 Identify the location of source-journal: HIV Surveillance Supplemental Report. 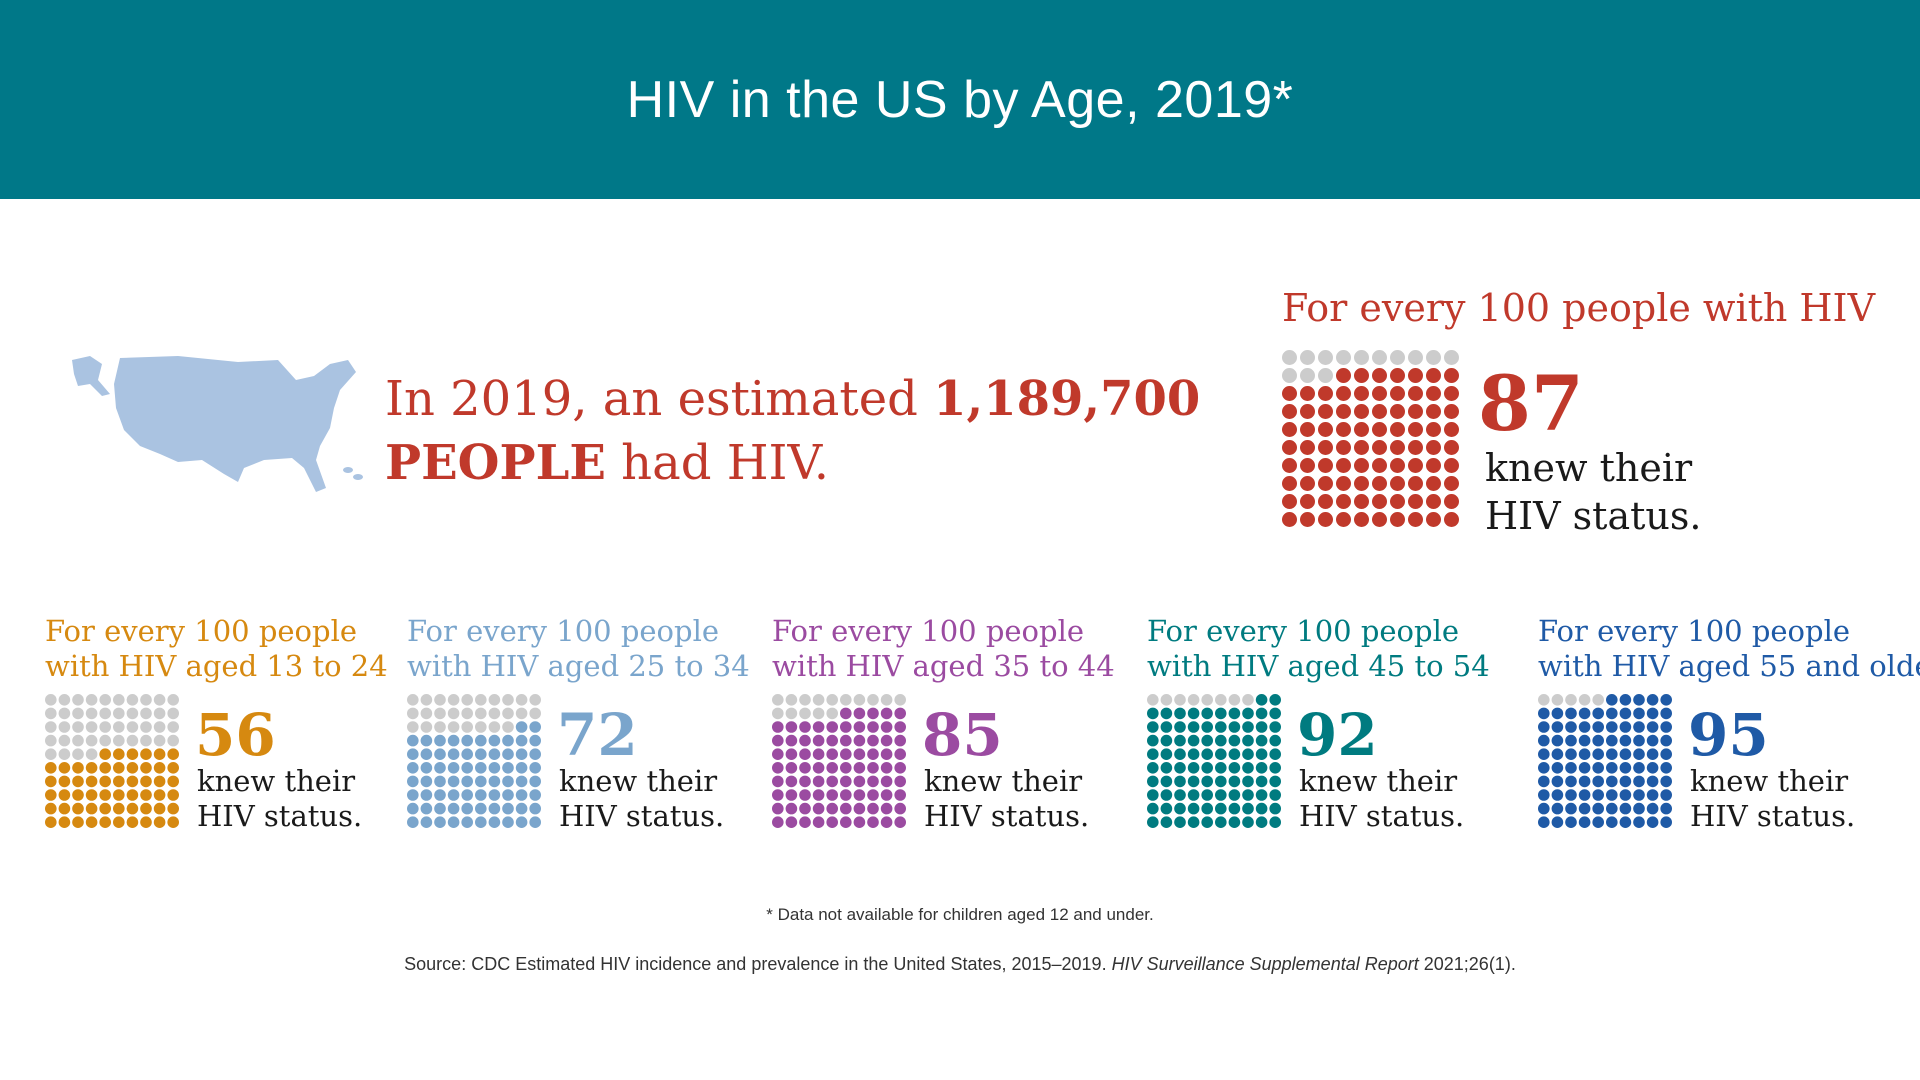
(1265, 964).